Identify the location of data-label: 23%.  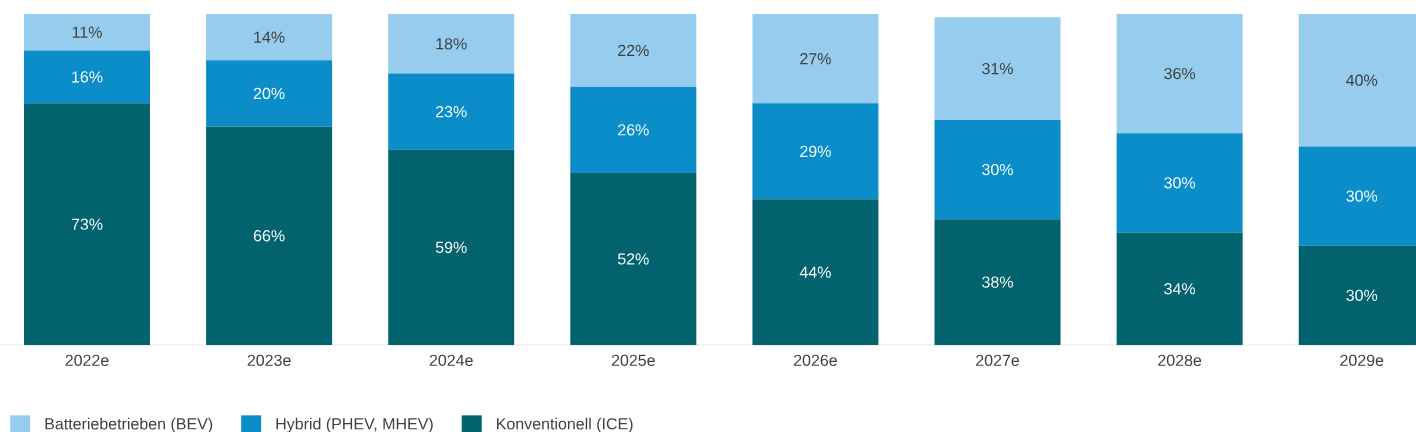
(451, 111).